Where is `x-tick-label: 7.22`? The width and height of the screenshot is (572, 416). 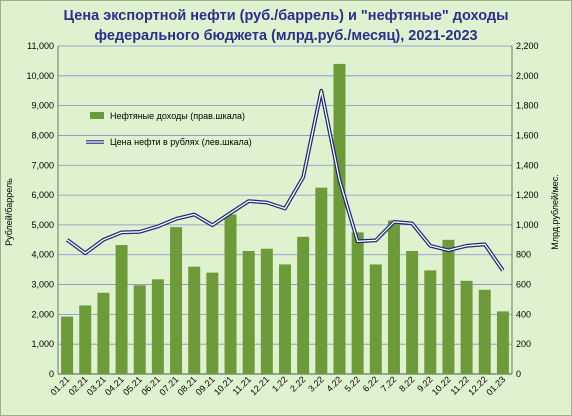 x-tick-label: 7.22 is located at coordinates (388, 383).